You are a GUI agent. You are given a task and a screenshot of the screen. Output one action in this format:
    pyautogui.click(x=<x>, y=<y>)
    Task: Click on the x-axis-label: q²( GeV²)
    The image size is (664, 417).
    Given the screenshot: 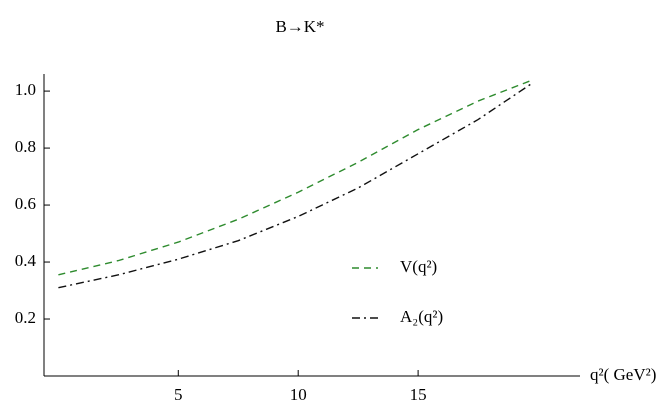 What is the action you would take?
    pyautogui.click(x=623, y=374)
    